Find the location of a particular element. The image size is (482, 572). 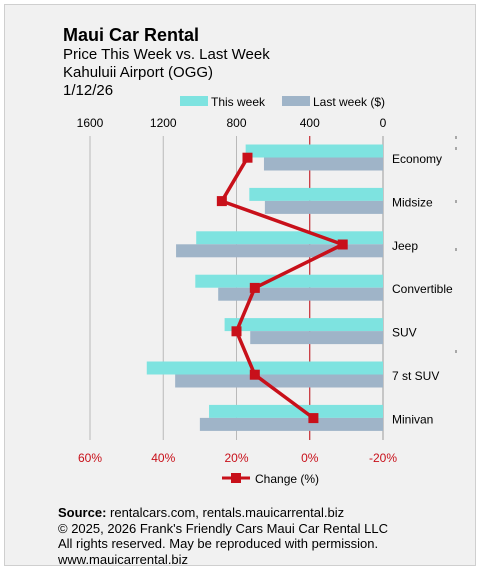

category-label: SUV is located at coordinates (404, 333).